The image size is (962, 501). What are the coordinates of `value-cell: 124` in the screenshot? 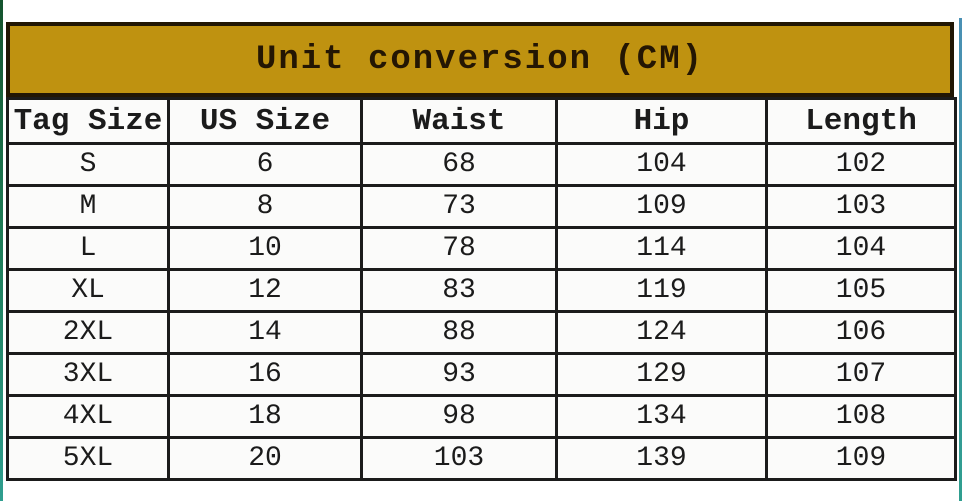 It's located at (661, 332).